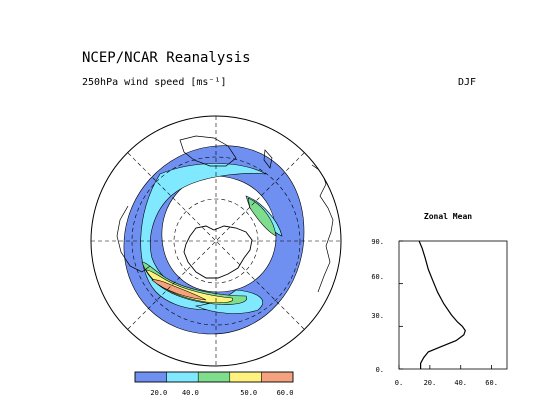 Image resolution: width=536 pixels, height=403 pixels. What do you see at coordinates (399, 383) in the screenshot?
I see `zonal-x-tick-label: 0.` at bounding box center [399, 383].